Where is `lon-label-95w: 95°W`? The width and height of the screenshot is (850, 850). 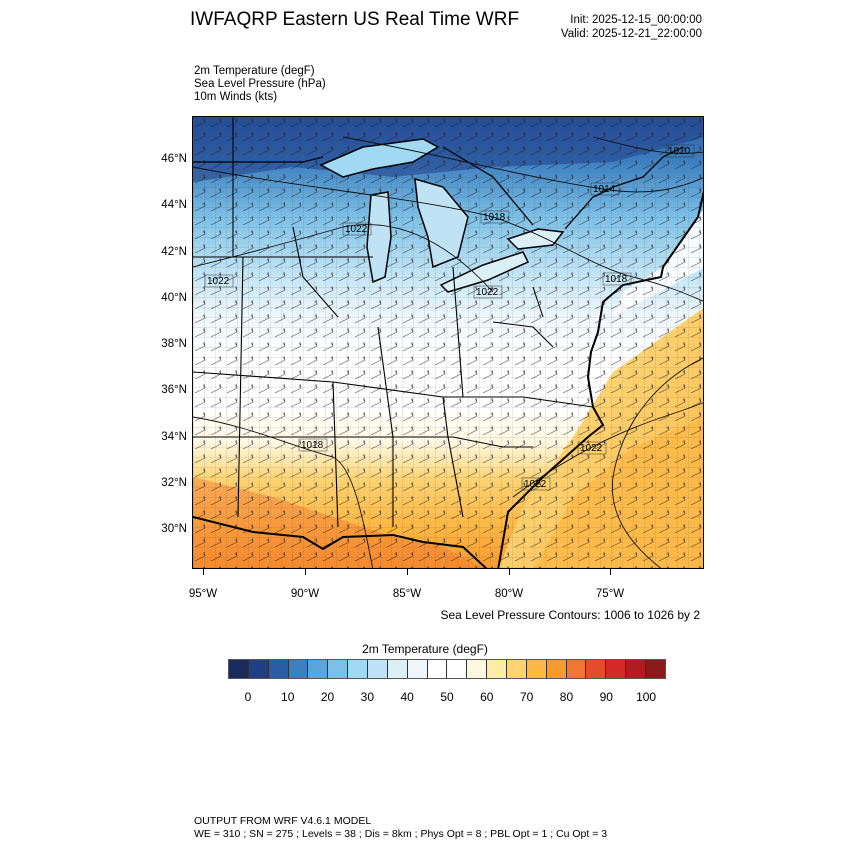 lon-label-95w: 95°W is located at coordinates (203, 594).